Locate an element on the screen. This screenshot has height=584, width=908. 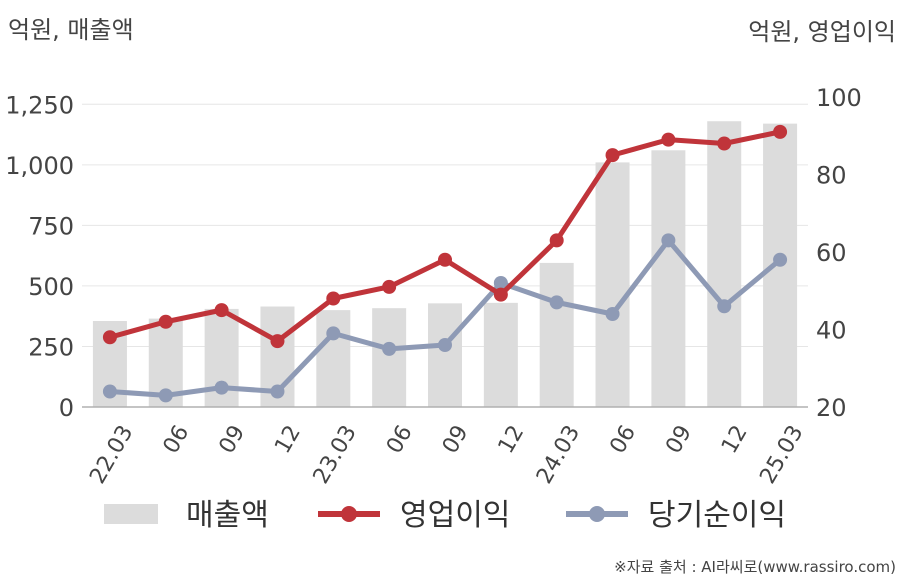
y-left-tick-label: 250 is located at coordinates (51, 347).